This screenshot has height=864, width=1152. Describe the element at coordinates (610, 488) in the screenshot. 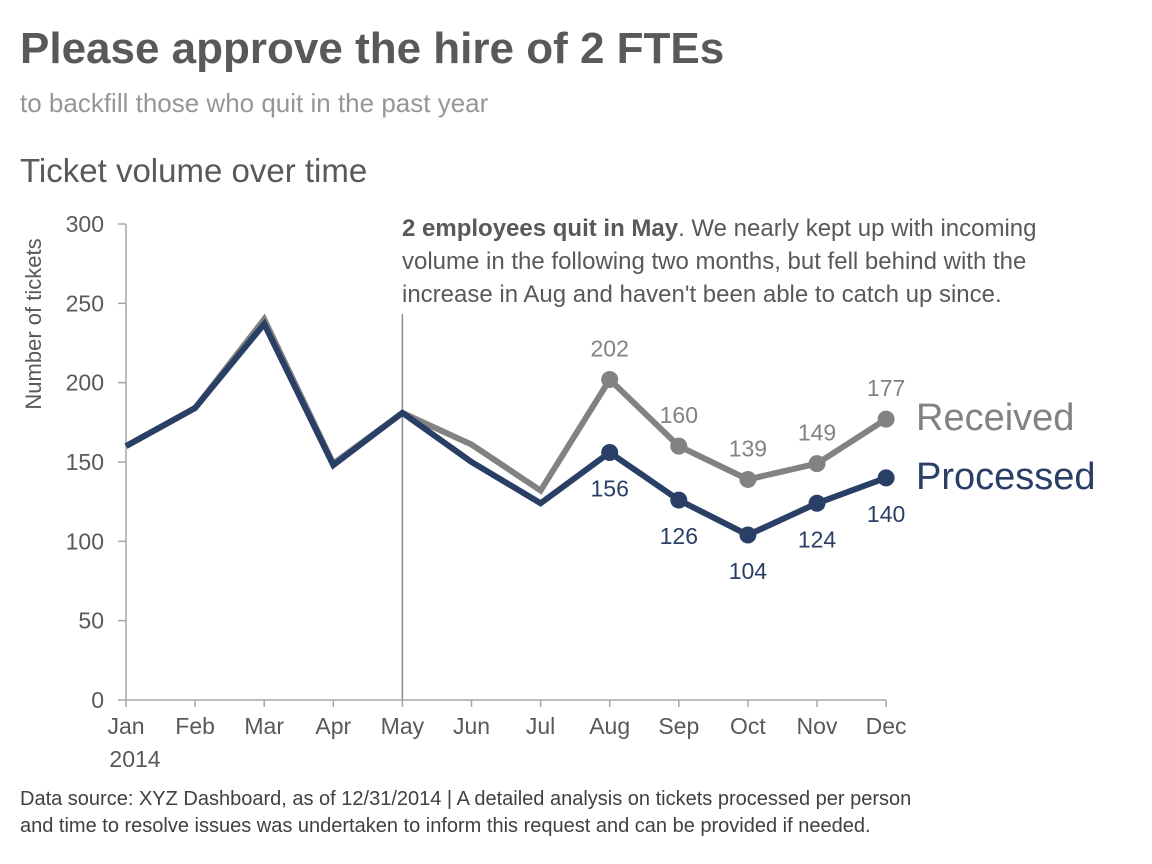

I see `processed-value-label: 156` at that location.